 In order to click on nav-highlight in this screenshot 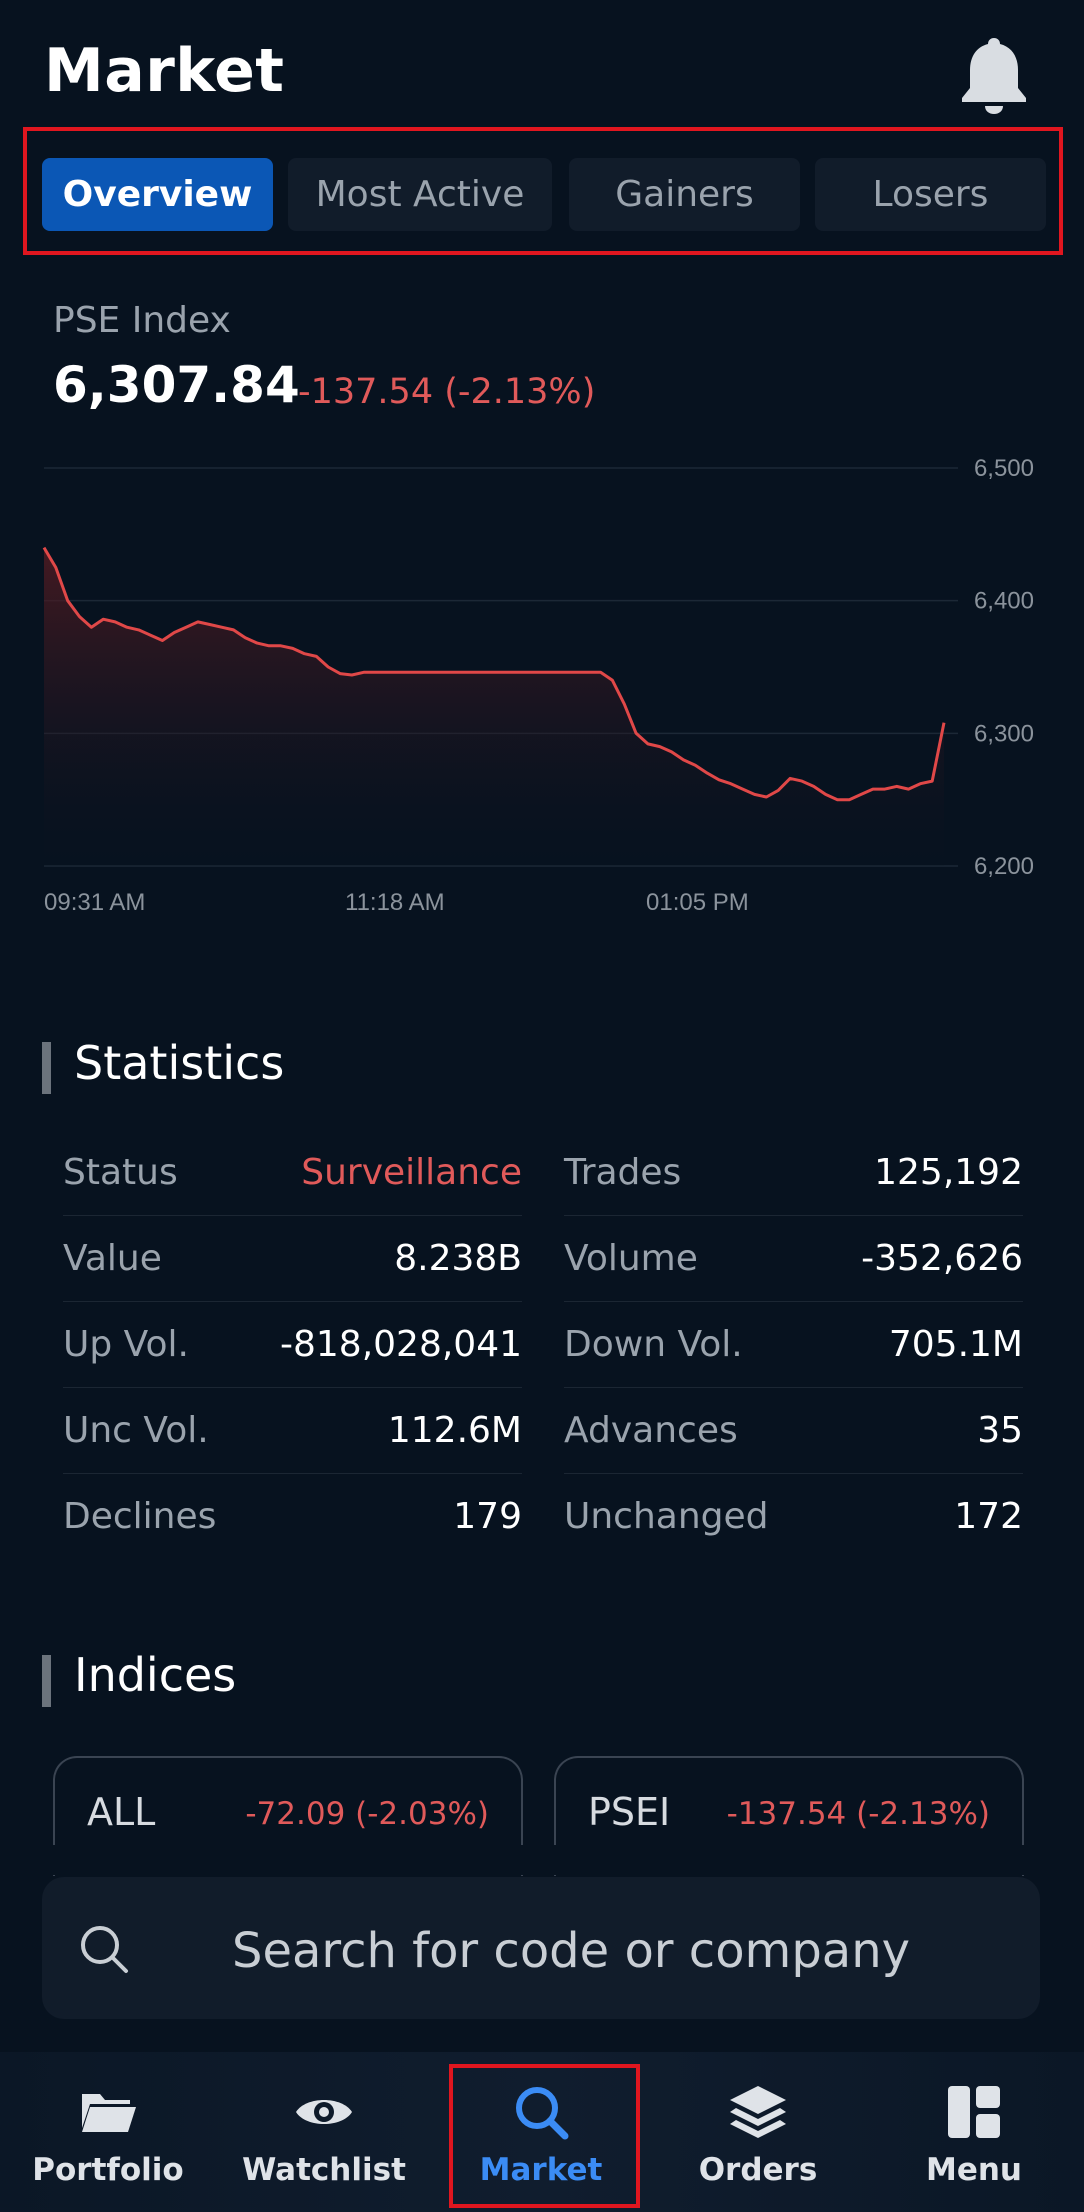, I will do `click(544, 2136)`.